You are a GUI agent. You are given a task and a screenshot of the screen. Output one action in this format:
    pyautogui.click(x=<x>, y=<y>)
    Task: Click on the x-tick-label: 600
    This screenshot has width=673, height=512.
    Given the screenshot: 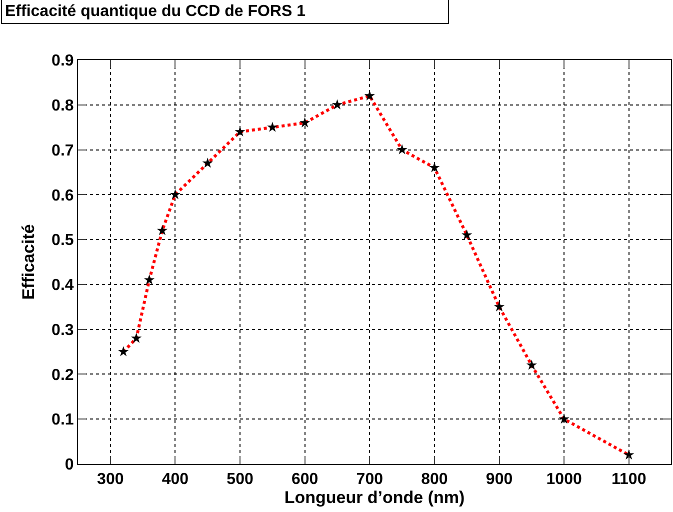 What is the action you would take?
    pyautogui.click(x=304, y=479)
    